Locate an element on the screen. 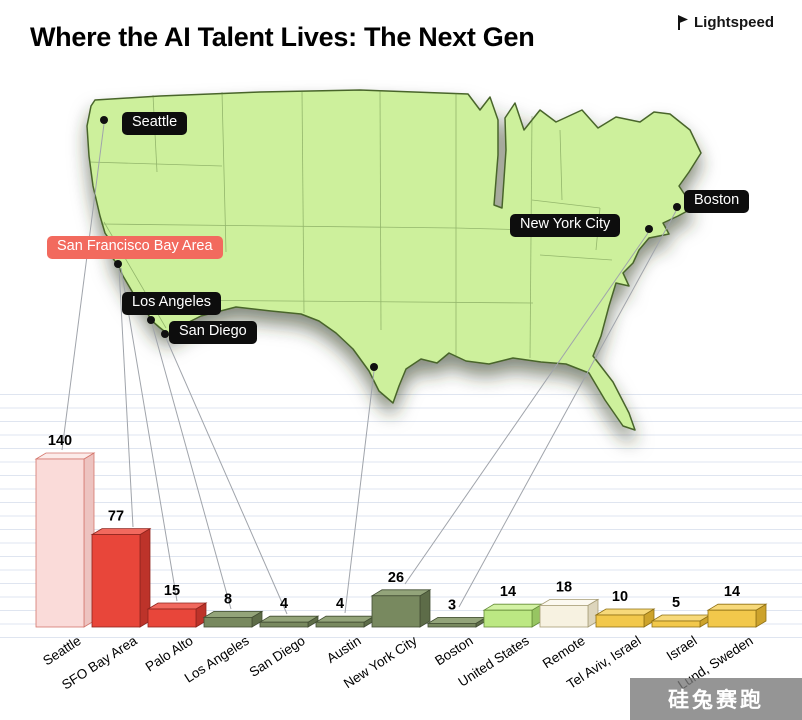  bar-seattle: 140 Seattle is located at coordinates (65, 550).